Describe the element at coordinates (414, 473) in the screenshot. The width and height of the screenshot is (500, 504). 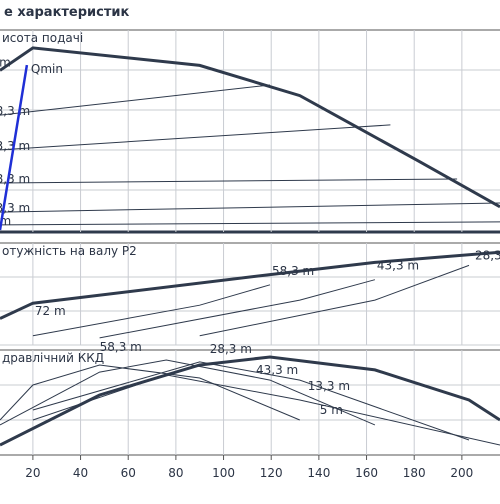
I see `x-tick-label: 180` at that location.